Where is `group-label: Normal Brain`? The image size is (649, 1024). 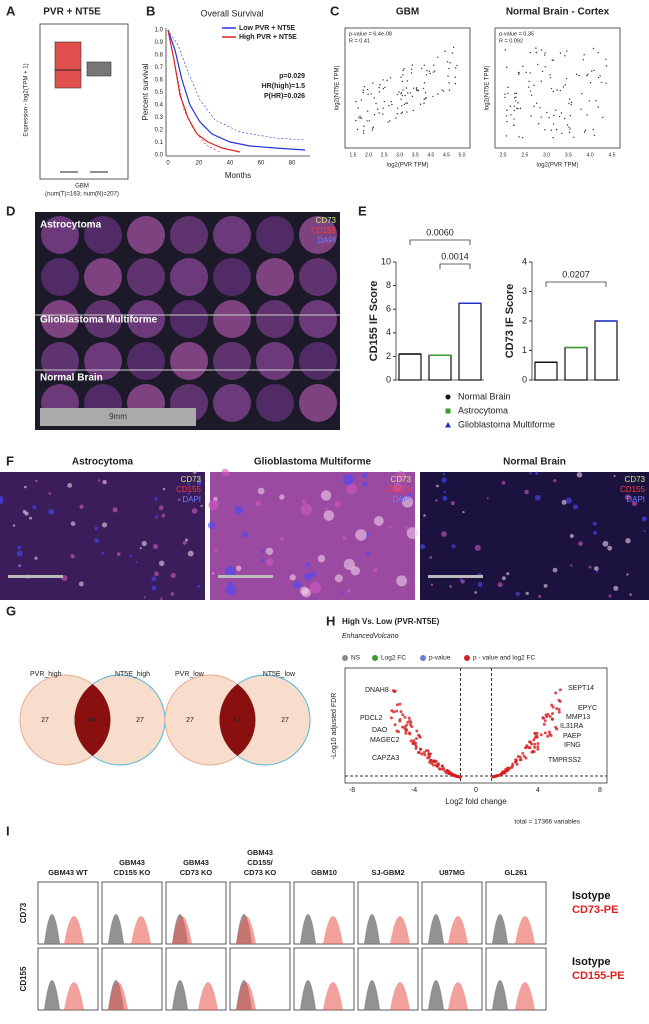
group-label: Normal Brain is located at coordinates (71, 378).